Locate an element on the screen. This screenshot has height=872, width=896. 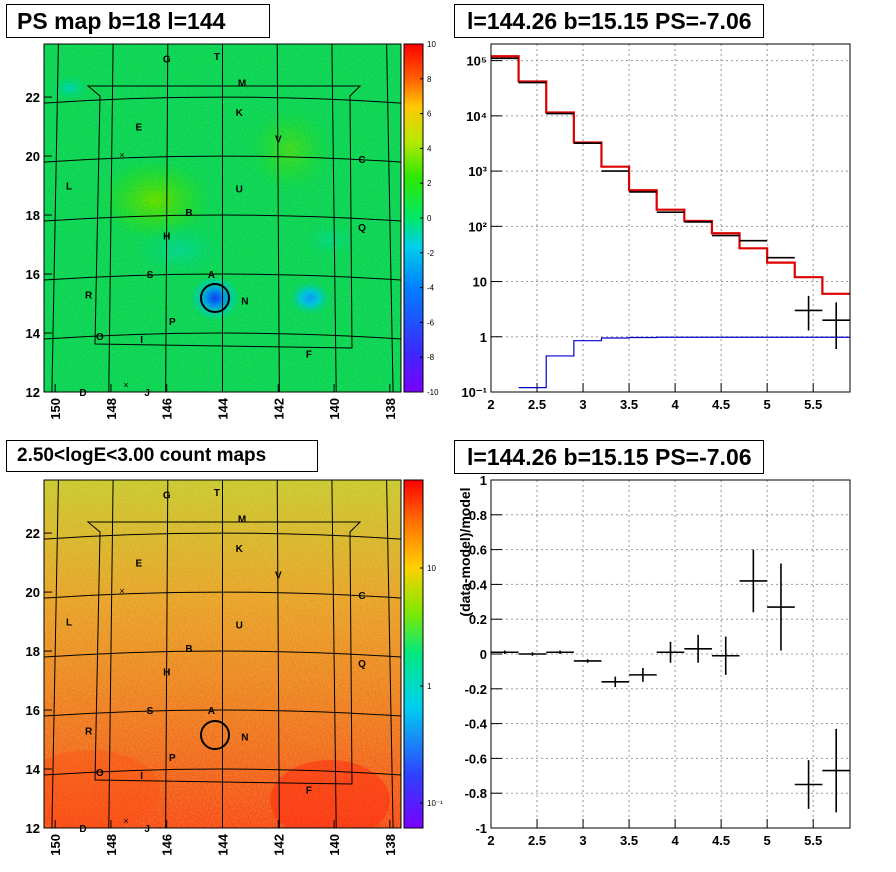
map-source-label: E is located at coordinates (138, 128).